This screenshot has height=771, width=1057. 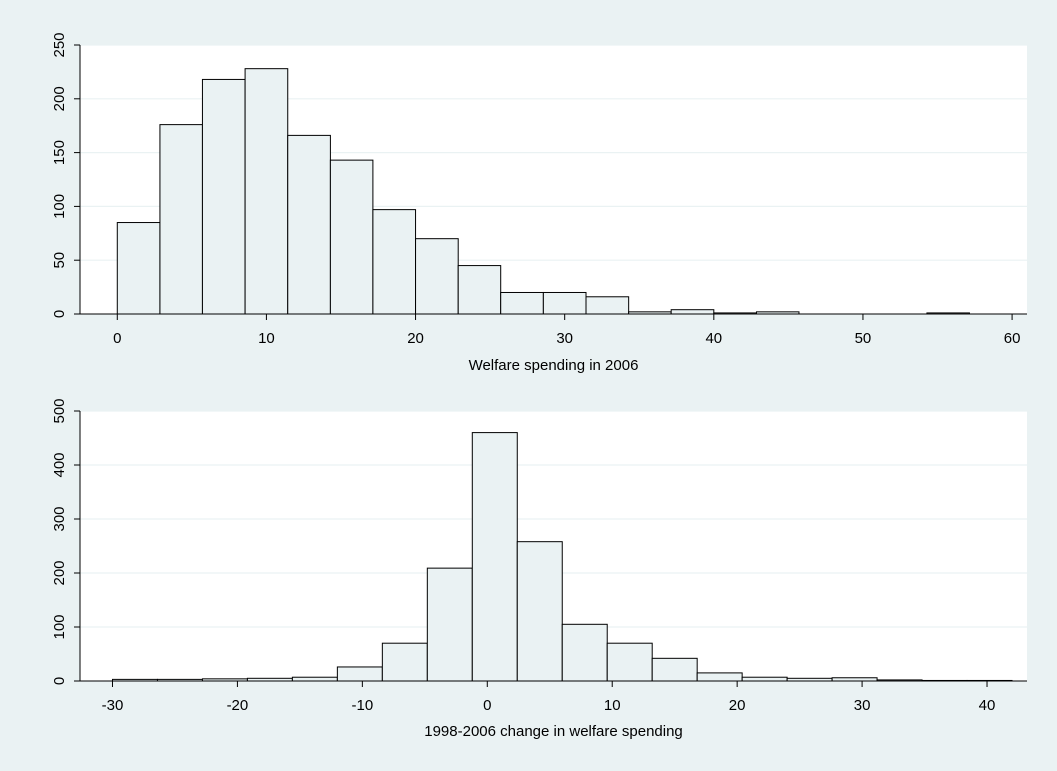 I want to click on y-tick-label-welfare-change-400: 400, so click(x=59, y=464).